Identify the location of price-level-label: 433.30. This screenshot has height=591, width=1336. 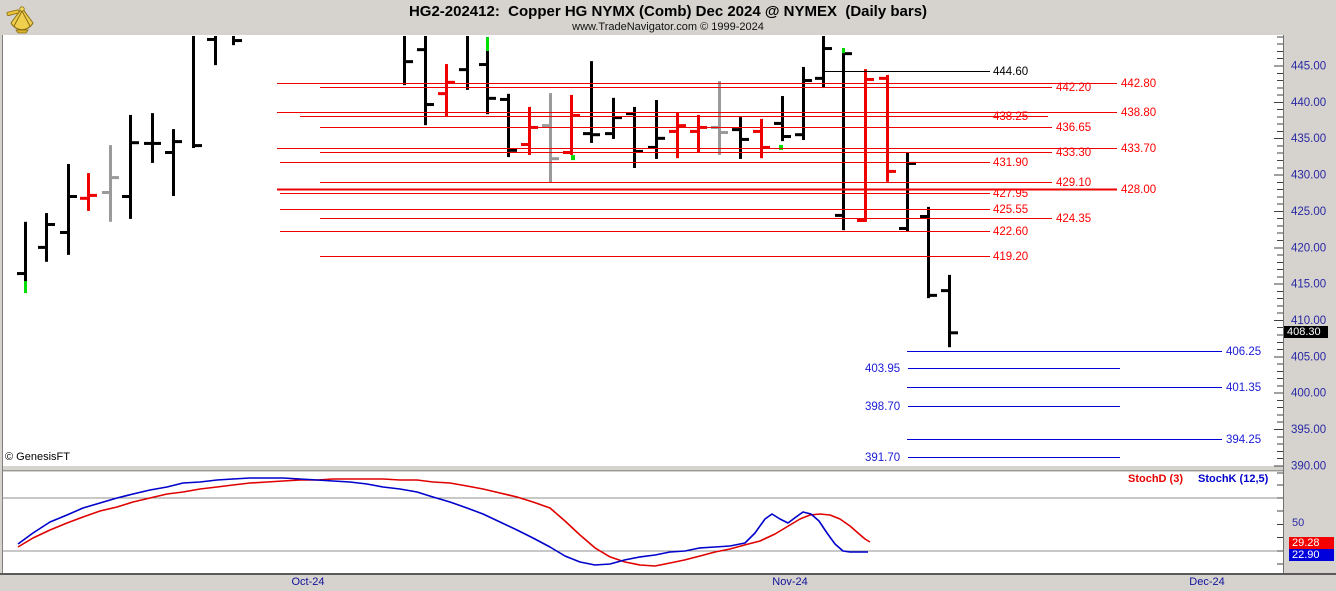
(1073, 153).